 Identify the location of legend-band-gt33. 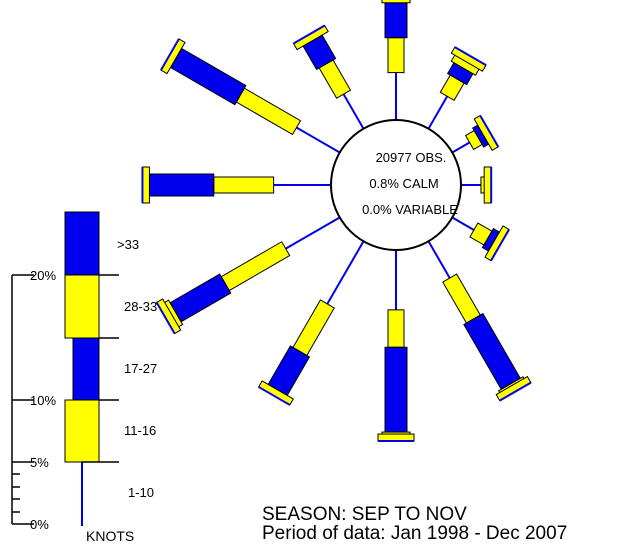
(82, 243).